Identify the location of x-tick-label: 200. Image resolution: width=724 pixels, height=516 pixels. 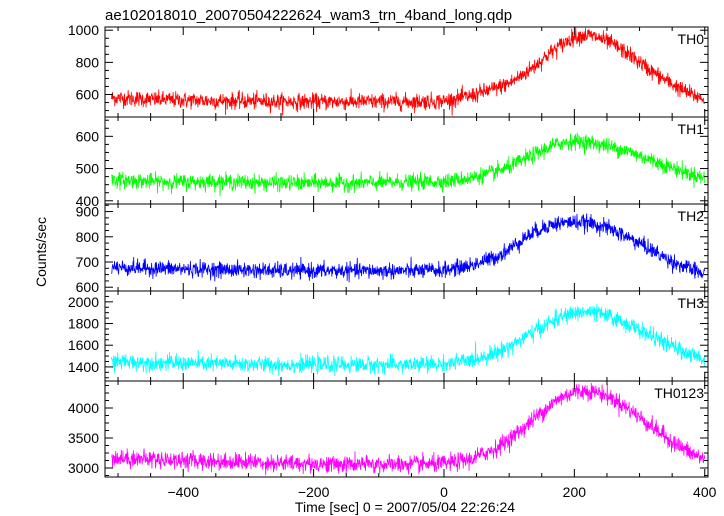
(575, 492).